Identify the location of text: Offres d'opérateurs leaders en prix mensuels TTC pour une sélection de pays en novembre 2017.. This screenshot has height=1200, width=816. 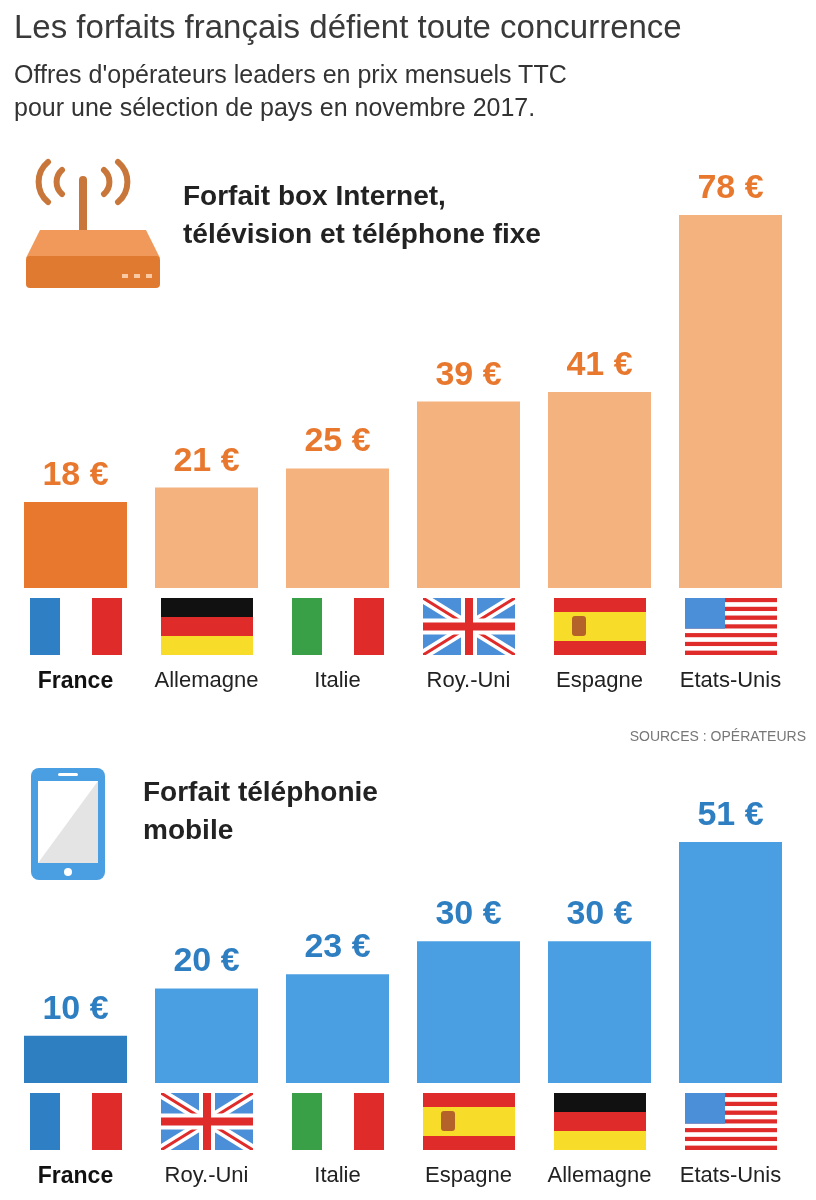
(290, 91).